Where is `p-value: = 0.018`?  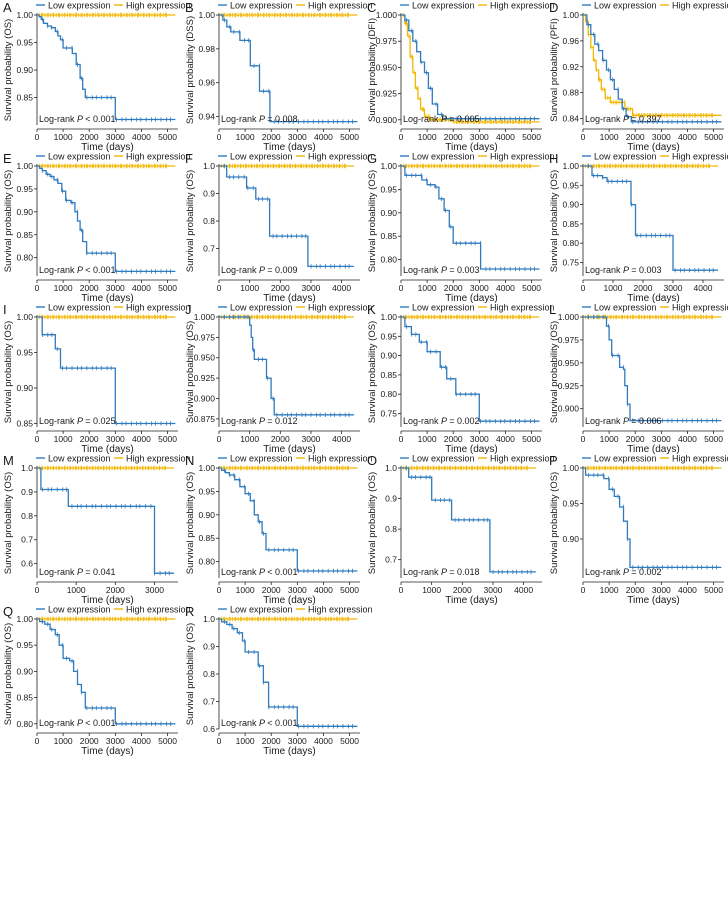 p-value: = 0.018 is located at coordinates (464, 572).